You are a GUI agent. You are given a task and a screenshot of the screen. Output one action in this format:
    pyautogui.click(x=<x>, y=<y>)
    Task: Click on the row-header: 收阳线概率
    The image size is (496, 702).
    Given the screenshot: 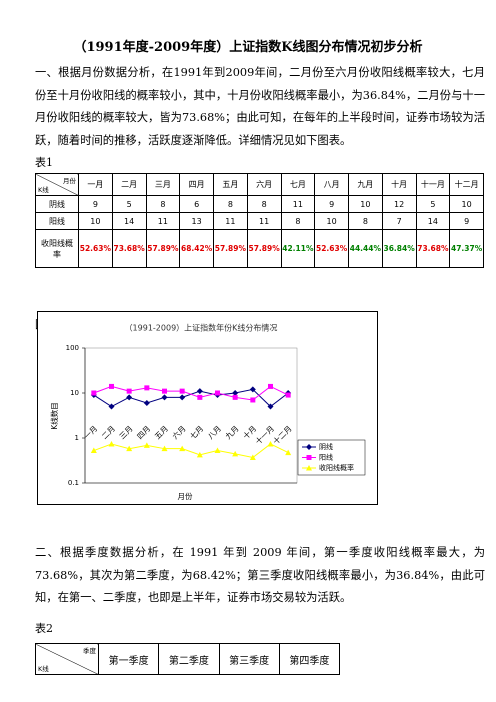 What is the action you would take?
    pyautogui.click(x=57, y=248)
    